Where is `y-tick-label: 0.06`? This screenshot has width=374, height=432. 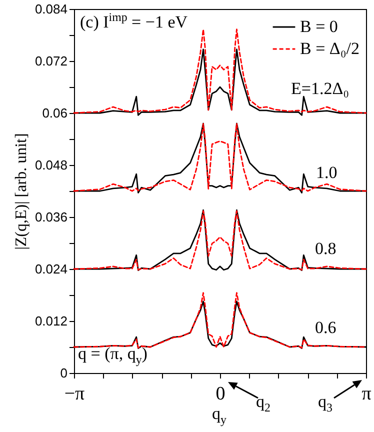
y-tick-label: 0.06 is located at coordinates (55, 113).